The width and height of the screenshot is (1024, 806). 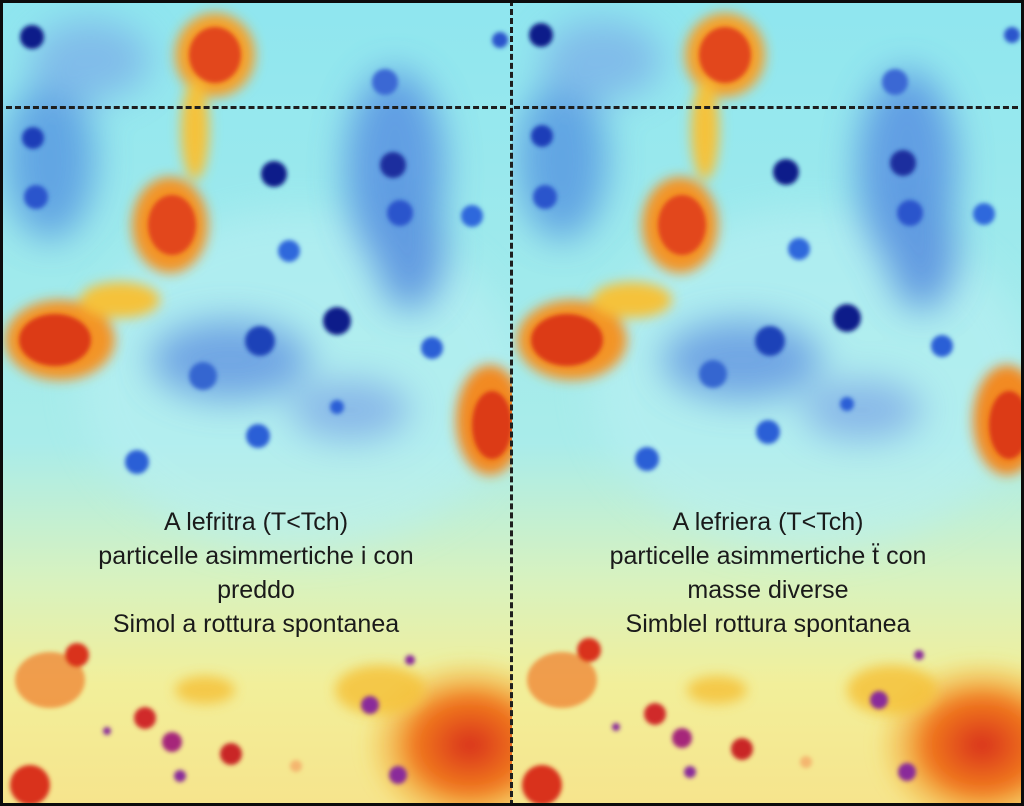 I want to click on right-caption-line-1: A lefriera (T<Tch), so click(x=768, y=522).